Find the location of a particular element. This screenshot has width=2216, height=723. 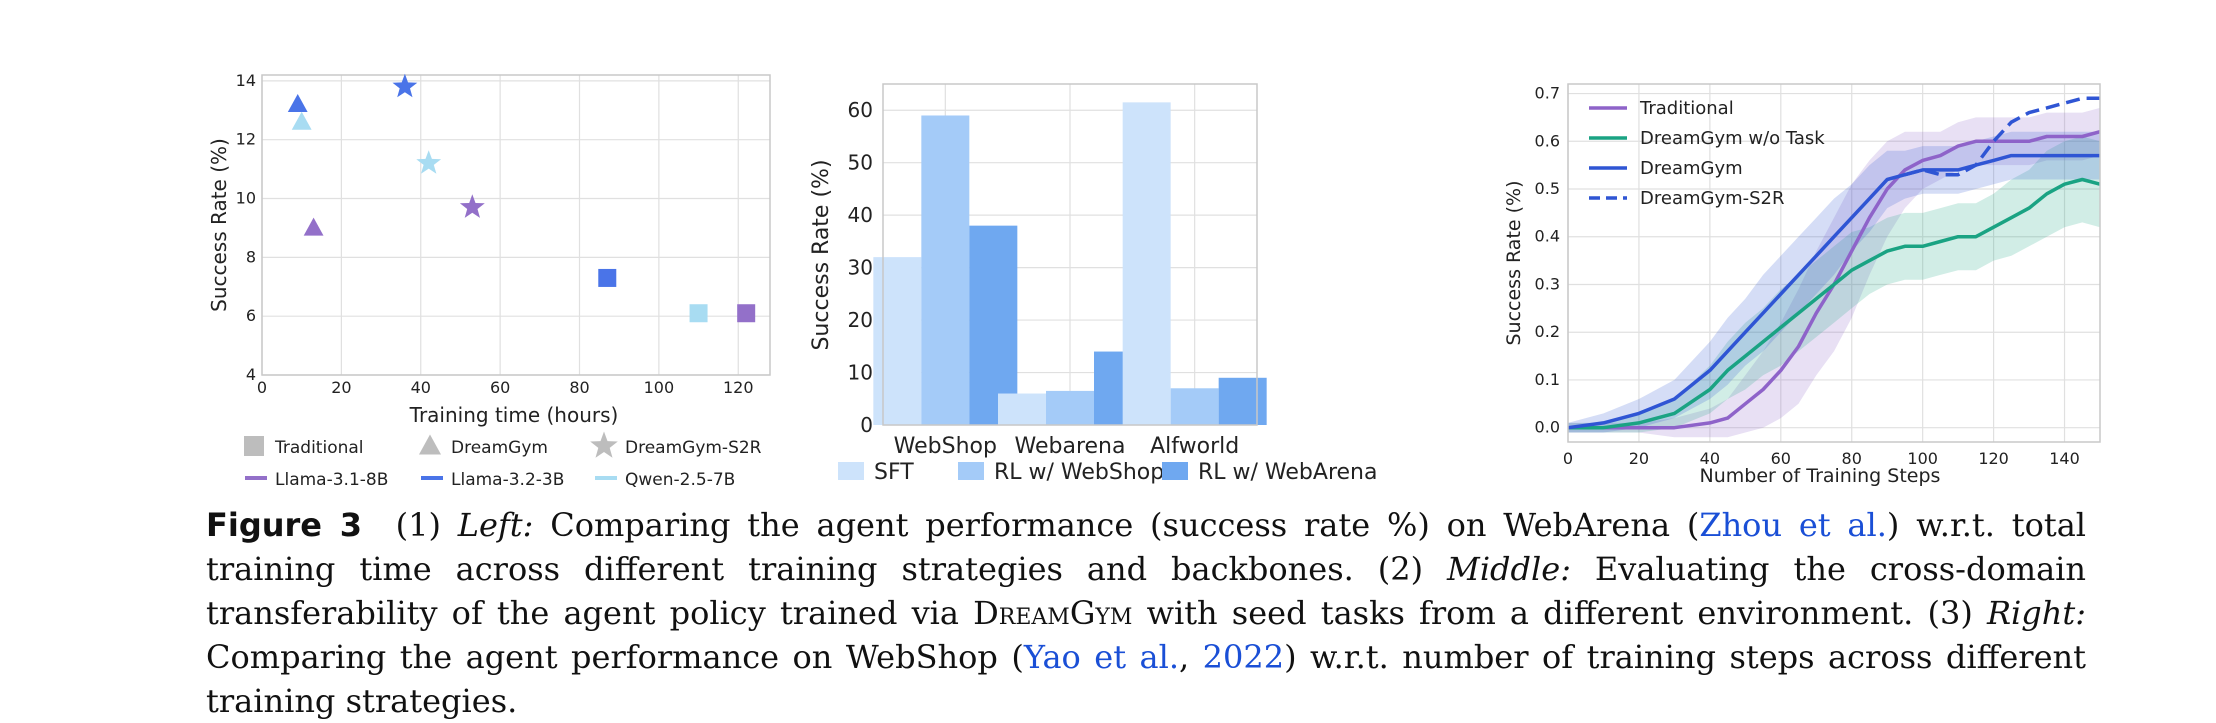

left-xtick-label: 100 is located at coordinates (659, 387).